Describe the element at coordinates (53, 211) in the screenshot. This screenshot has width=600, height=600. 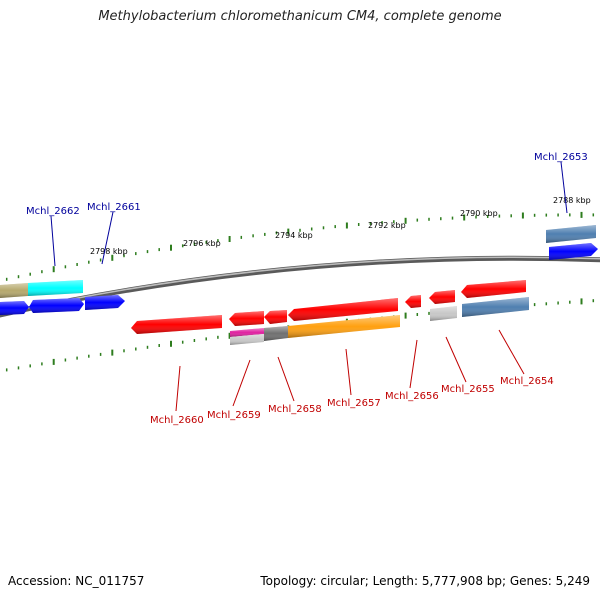
I see `gene-label-mchl-2662: Mchl_2662` at that location.